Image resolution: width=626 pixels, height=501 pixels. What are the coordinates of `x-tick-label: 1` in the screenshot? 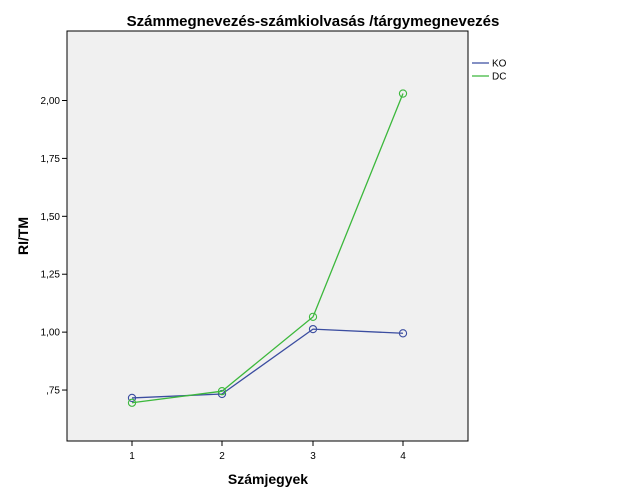 It's located at (132, 456).